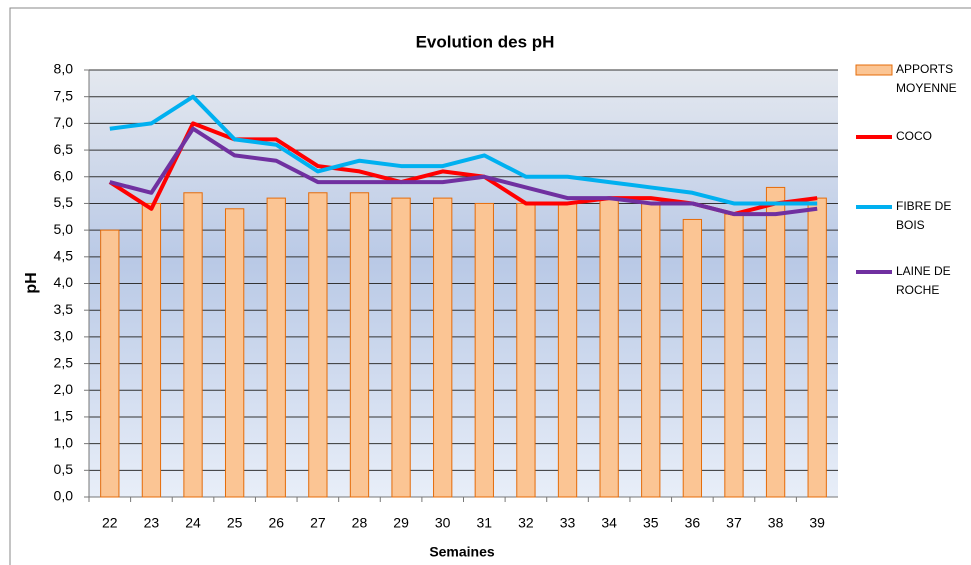 This screenshot has width=971, height=565. I want to click on y-tick-label: 0,5, so click(64, 469).